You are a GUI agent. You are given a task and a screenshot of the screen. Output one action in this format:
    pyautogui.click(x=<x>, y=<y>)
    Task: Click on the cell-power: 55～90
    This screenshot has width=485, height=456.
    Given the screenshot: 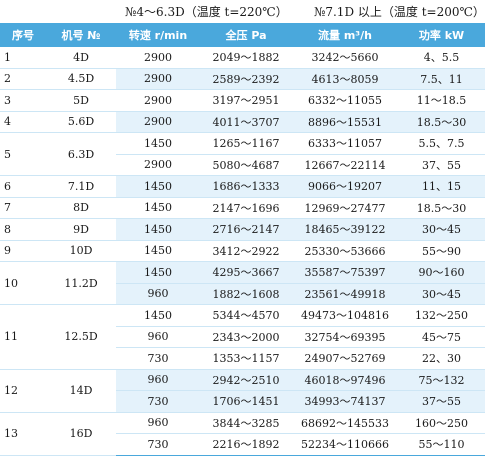 What is the action you would take?
    pyautogui.click(x=441, y=251)
    